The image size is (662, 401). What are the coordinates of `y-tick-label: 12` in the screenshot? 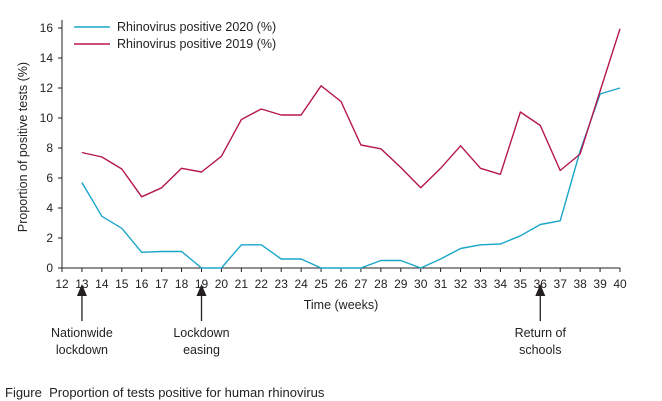 It's located at (47, 88).